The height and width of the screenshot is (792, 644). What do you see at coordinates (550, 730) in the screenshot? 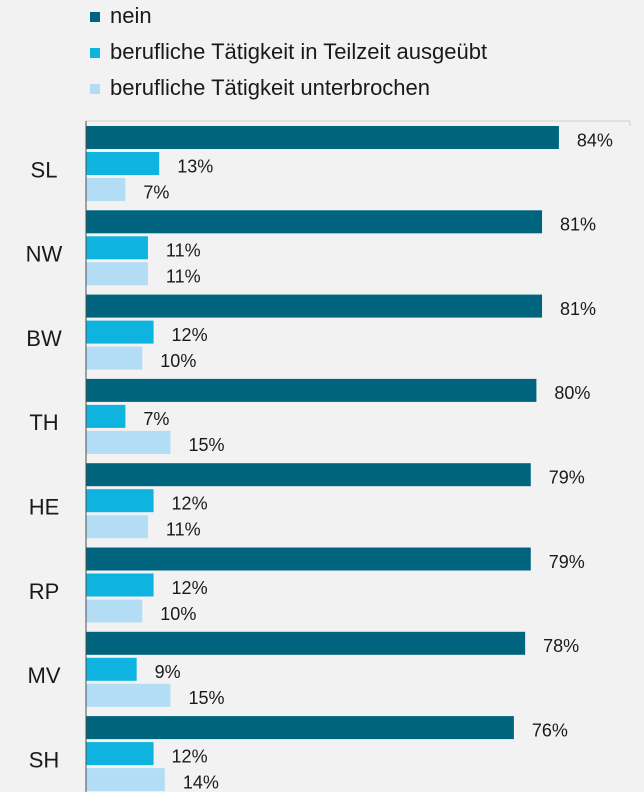
I see `value-label: 76%` at bounding box center [550, 730].